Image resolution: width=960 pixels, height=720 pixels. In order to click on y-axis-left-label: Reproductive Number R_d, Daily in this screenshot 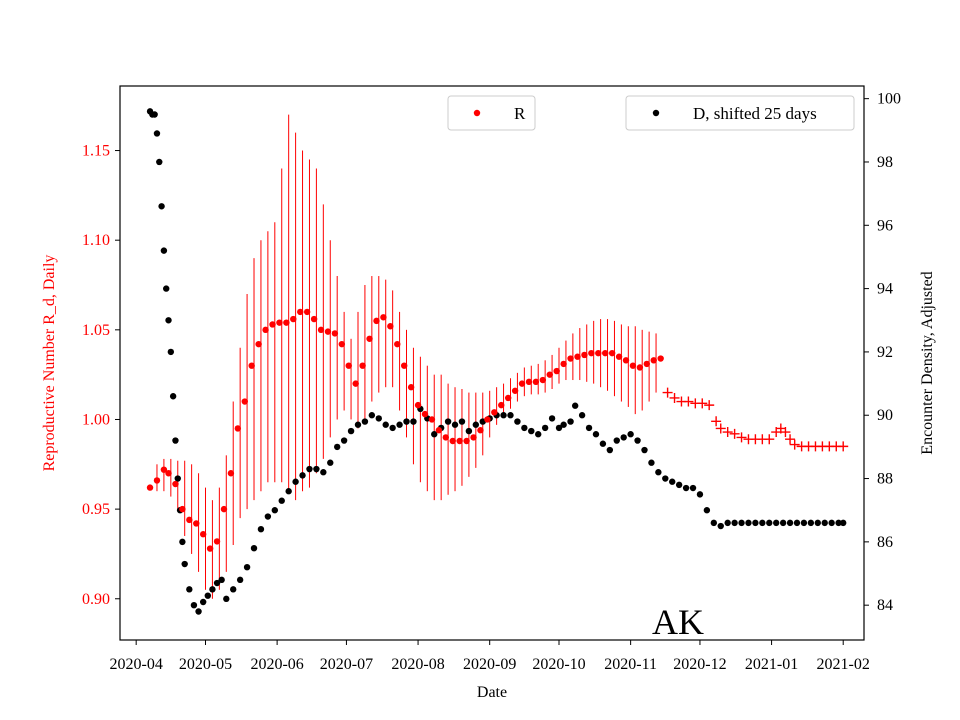, I will do `click(49, 363)`.